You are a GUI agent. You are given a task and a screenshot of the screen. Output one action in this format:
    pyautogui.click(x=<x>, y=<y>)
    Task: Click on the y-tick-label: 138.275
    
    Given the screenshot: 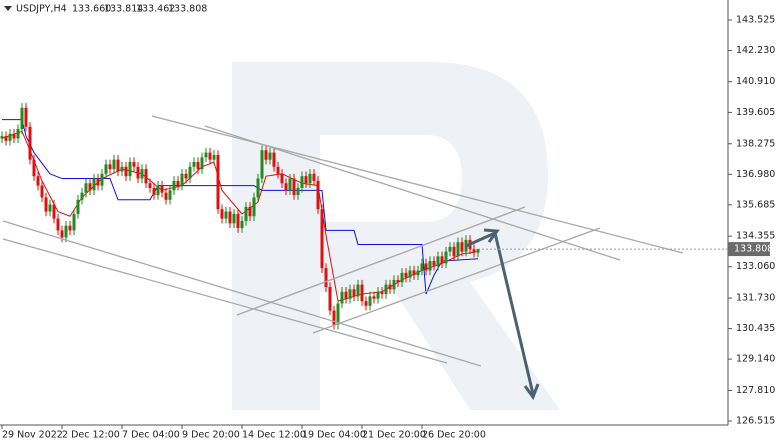 What is the action you would take?
    pyautogui.click(x=755, y=143)
    